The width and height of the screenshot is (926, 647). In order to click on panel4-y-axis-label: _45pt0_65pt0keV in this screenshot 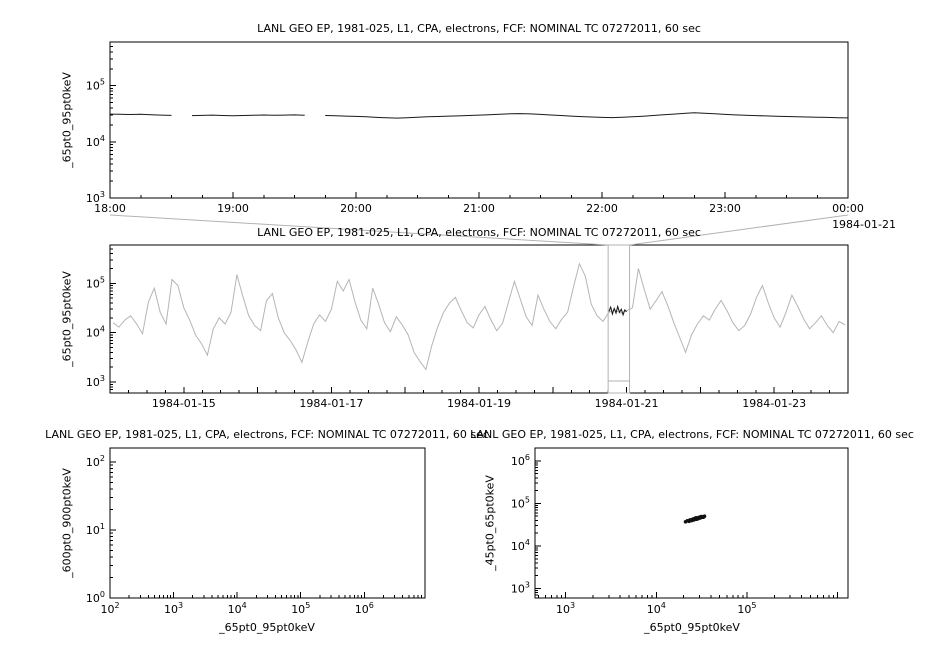, I will do `click(490, 523)`.